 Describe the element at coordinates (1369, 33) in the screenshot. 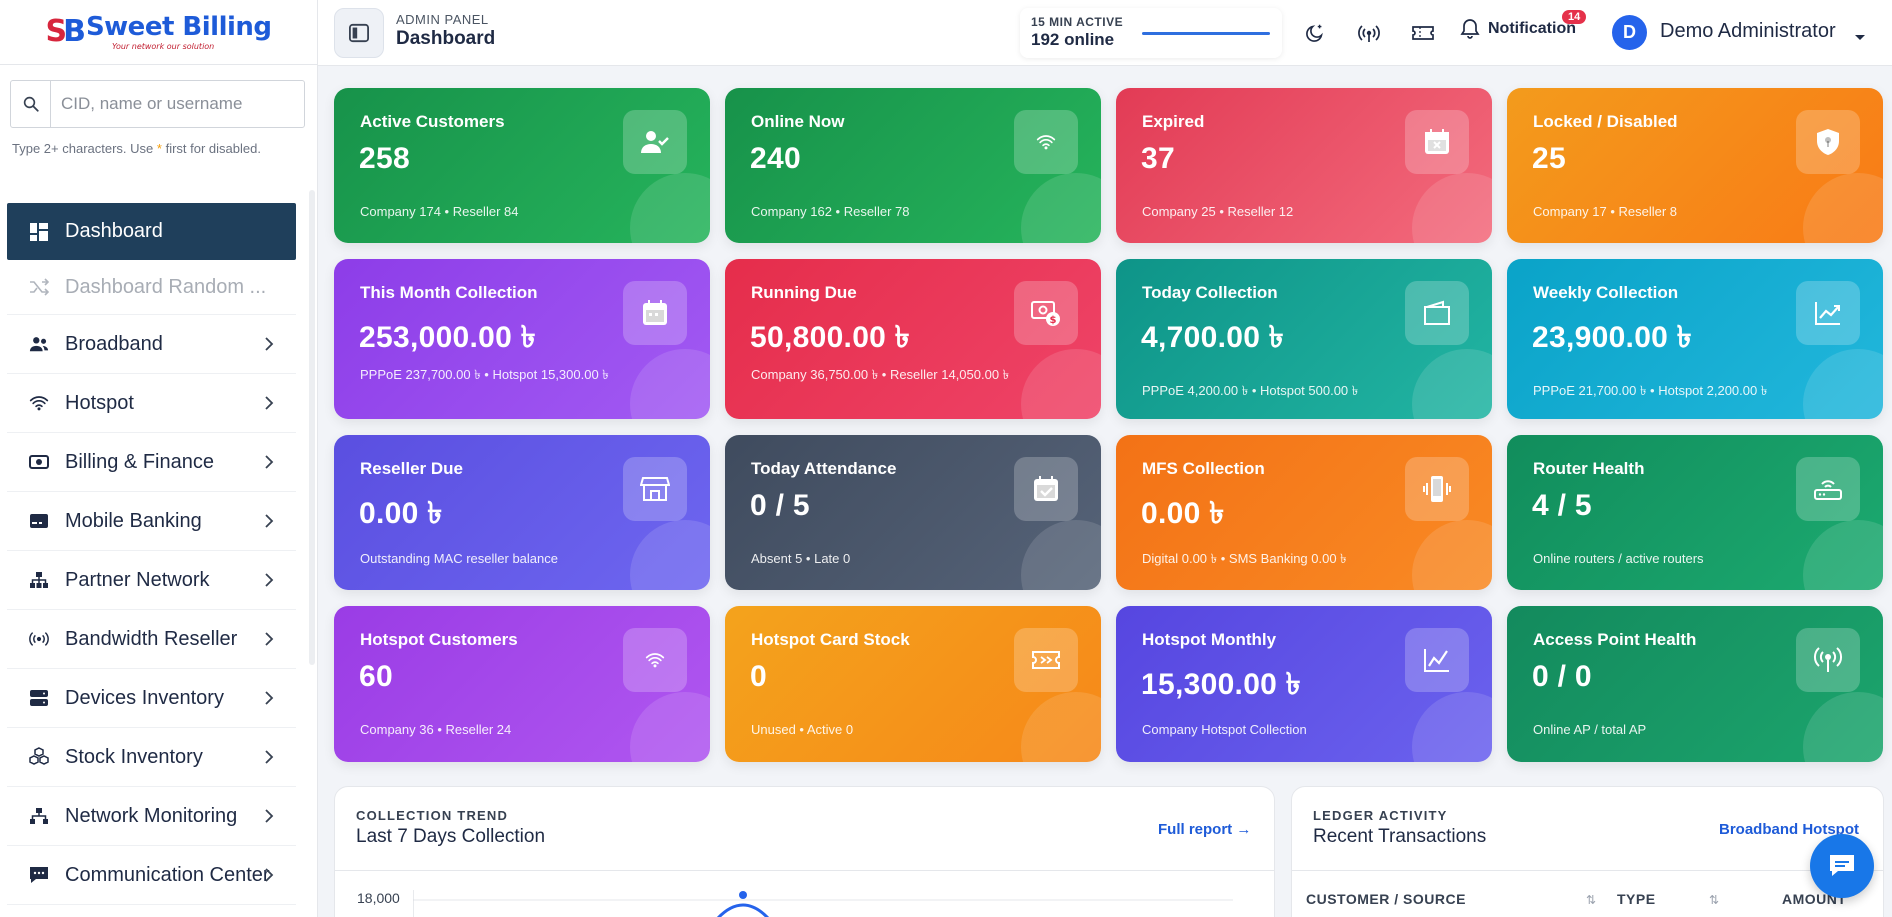

I see `broadcast-icon` at that location.